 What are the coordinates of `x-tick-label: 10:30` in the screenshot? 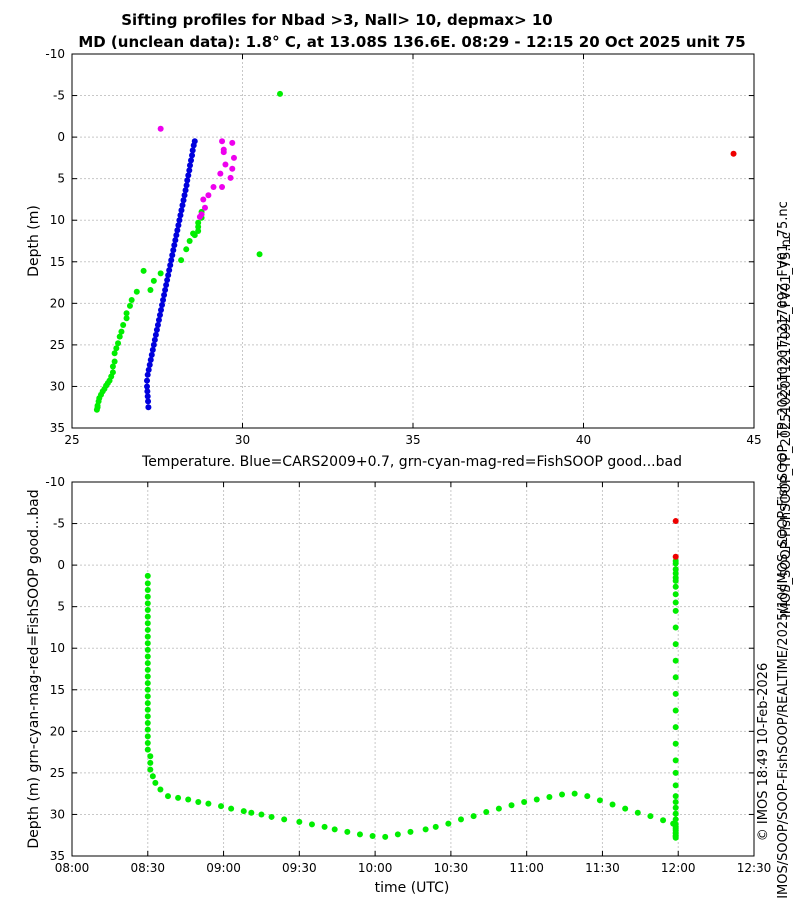 It's located at (451, 868).